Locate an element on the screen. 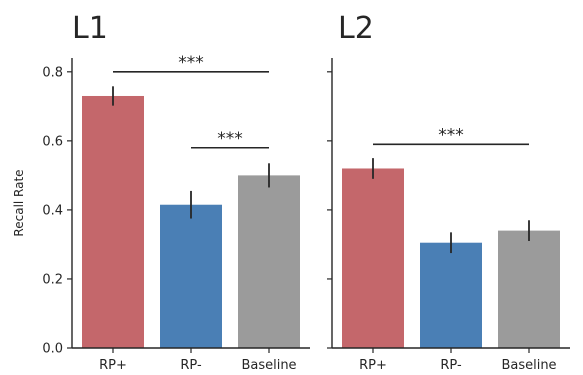 This screenshot has width=583, height=375. panel-title: L2 is located at coordinates (356, 28).